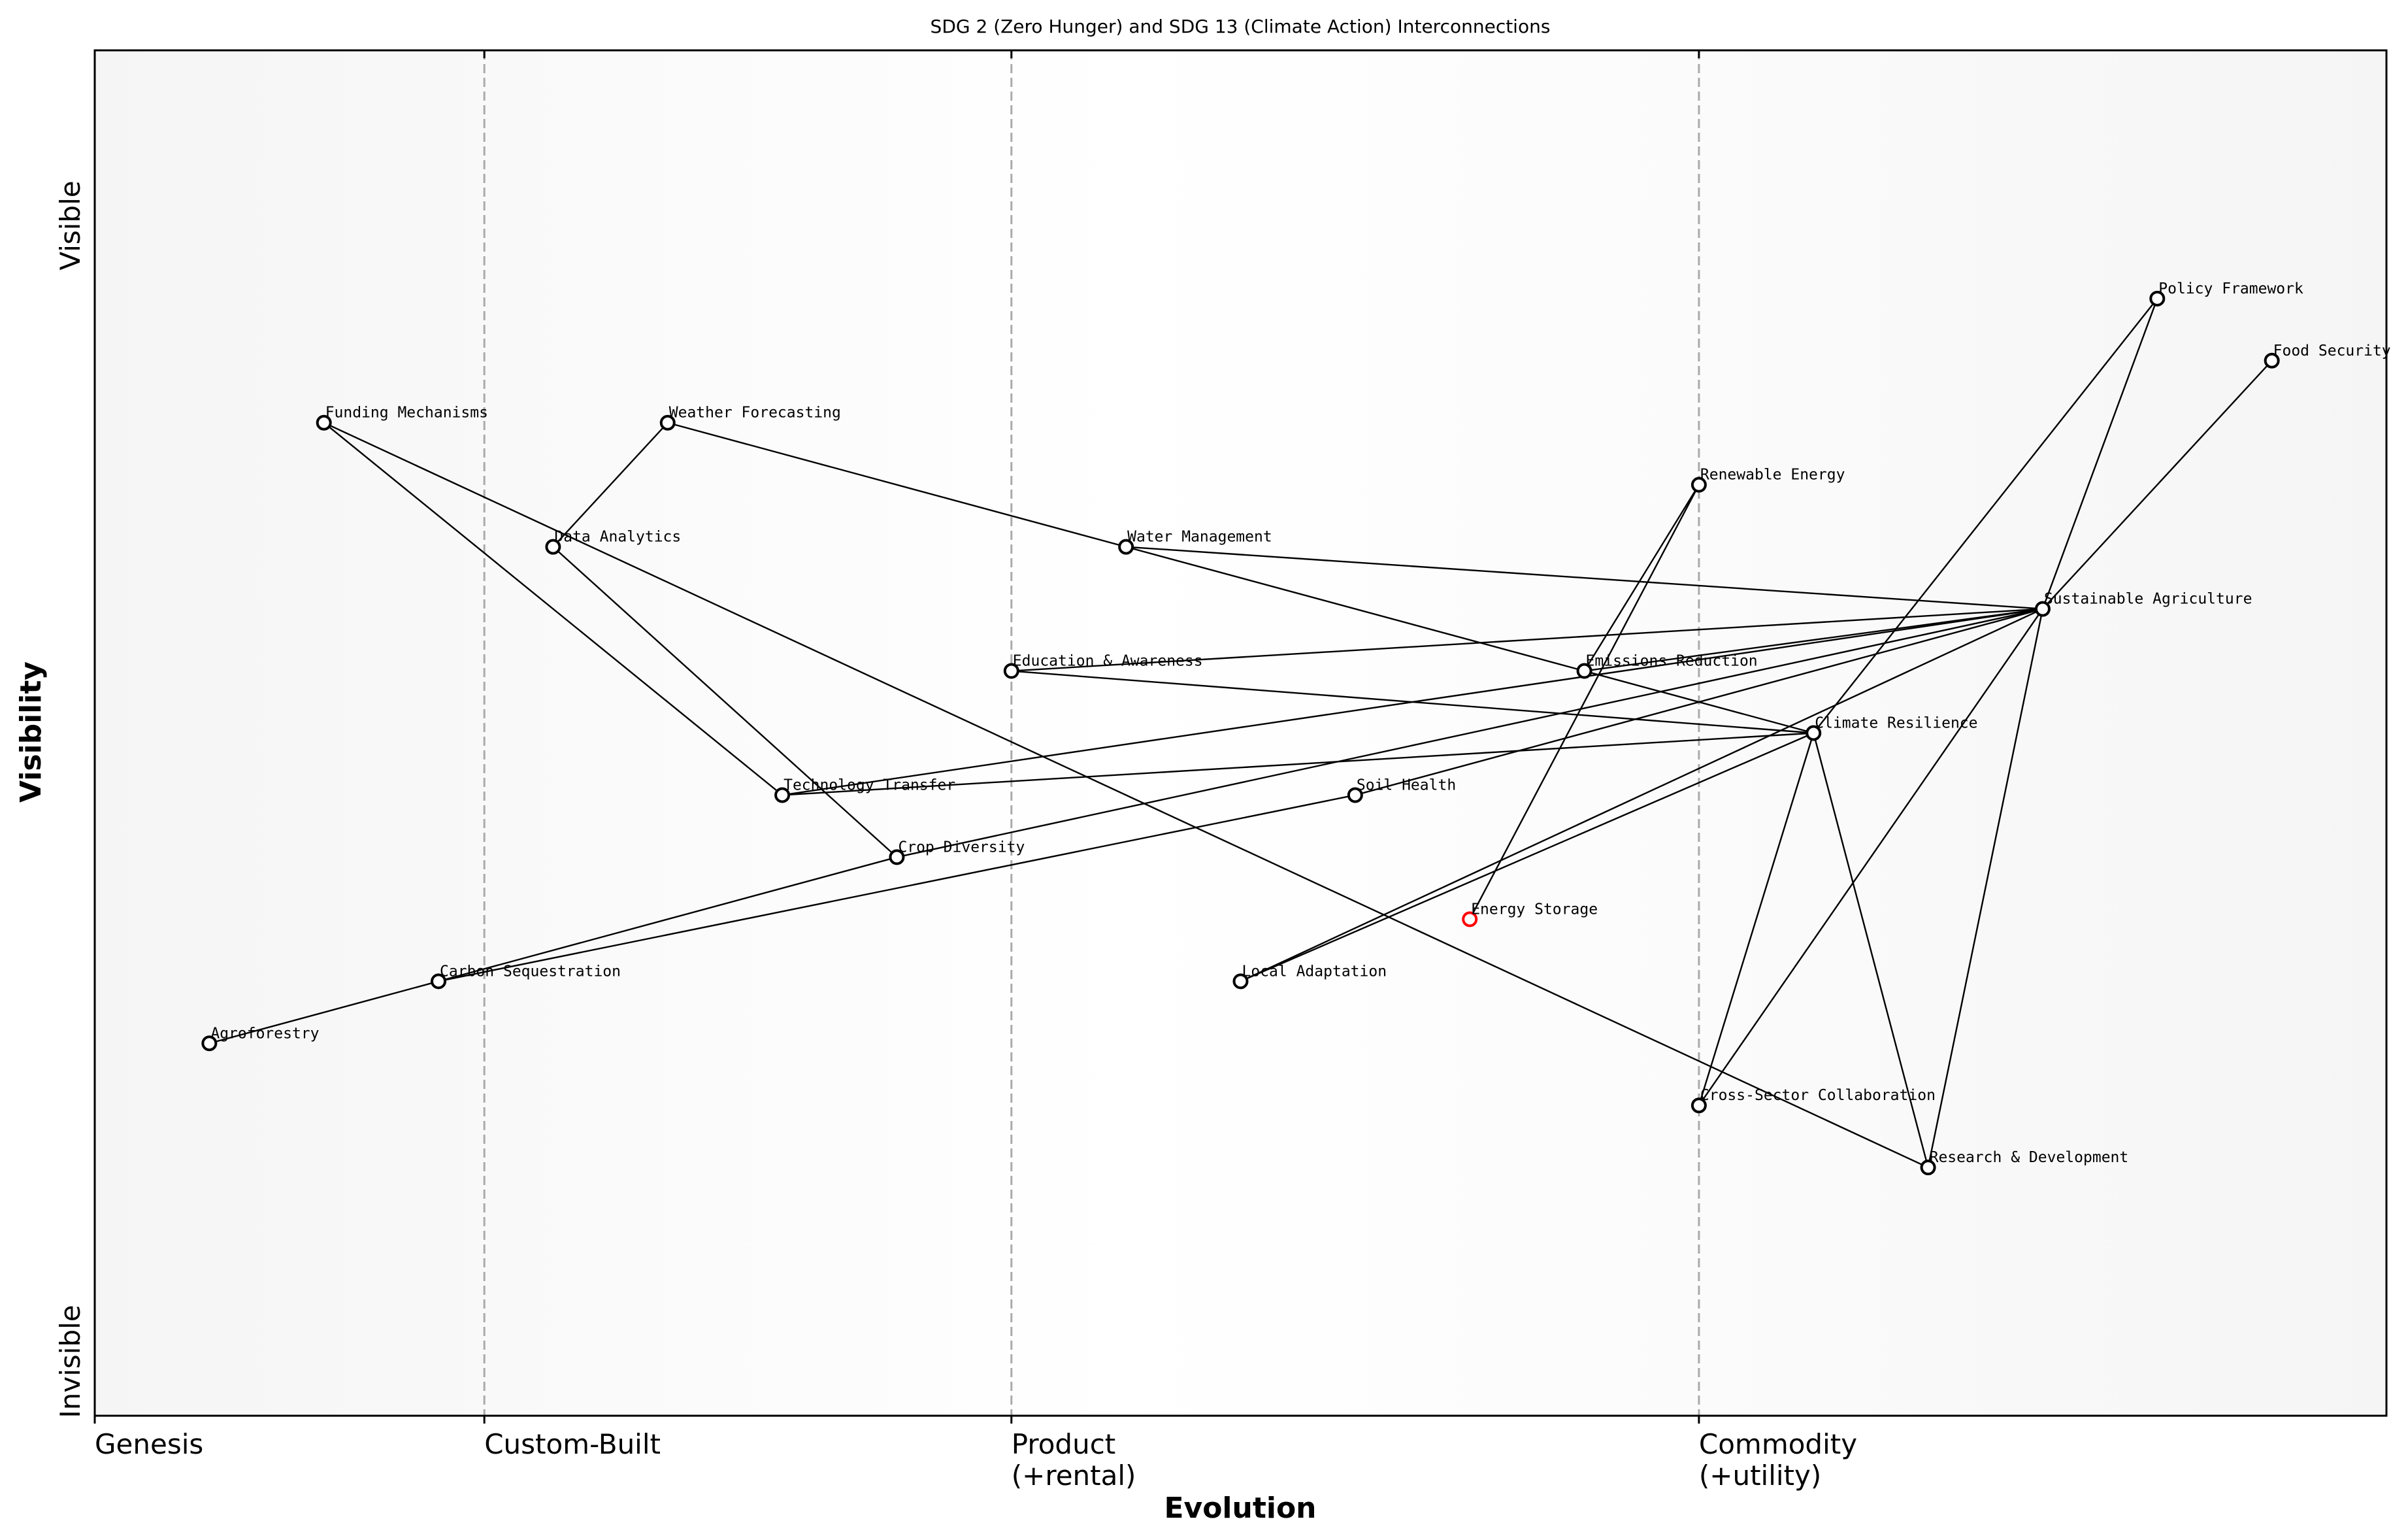 Image resolution: width=2408 pixels, height=1536 pixels. I want to click on node: Local Adaptation, so click(1310, 976).